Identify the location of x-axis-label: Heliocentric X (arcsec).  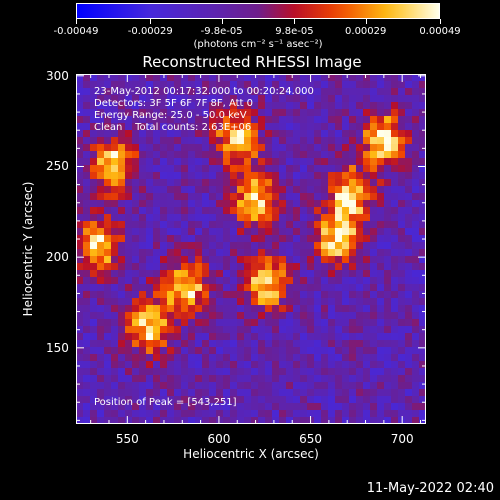
(251, 454).